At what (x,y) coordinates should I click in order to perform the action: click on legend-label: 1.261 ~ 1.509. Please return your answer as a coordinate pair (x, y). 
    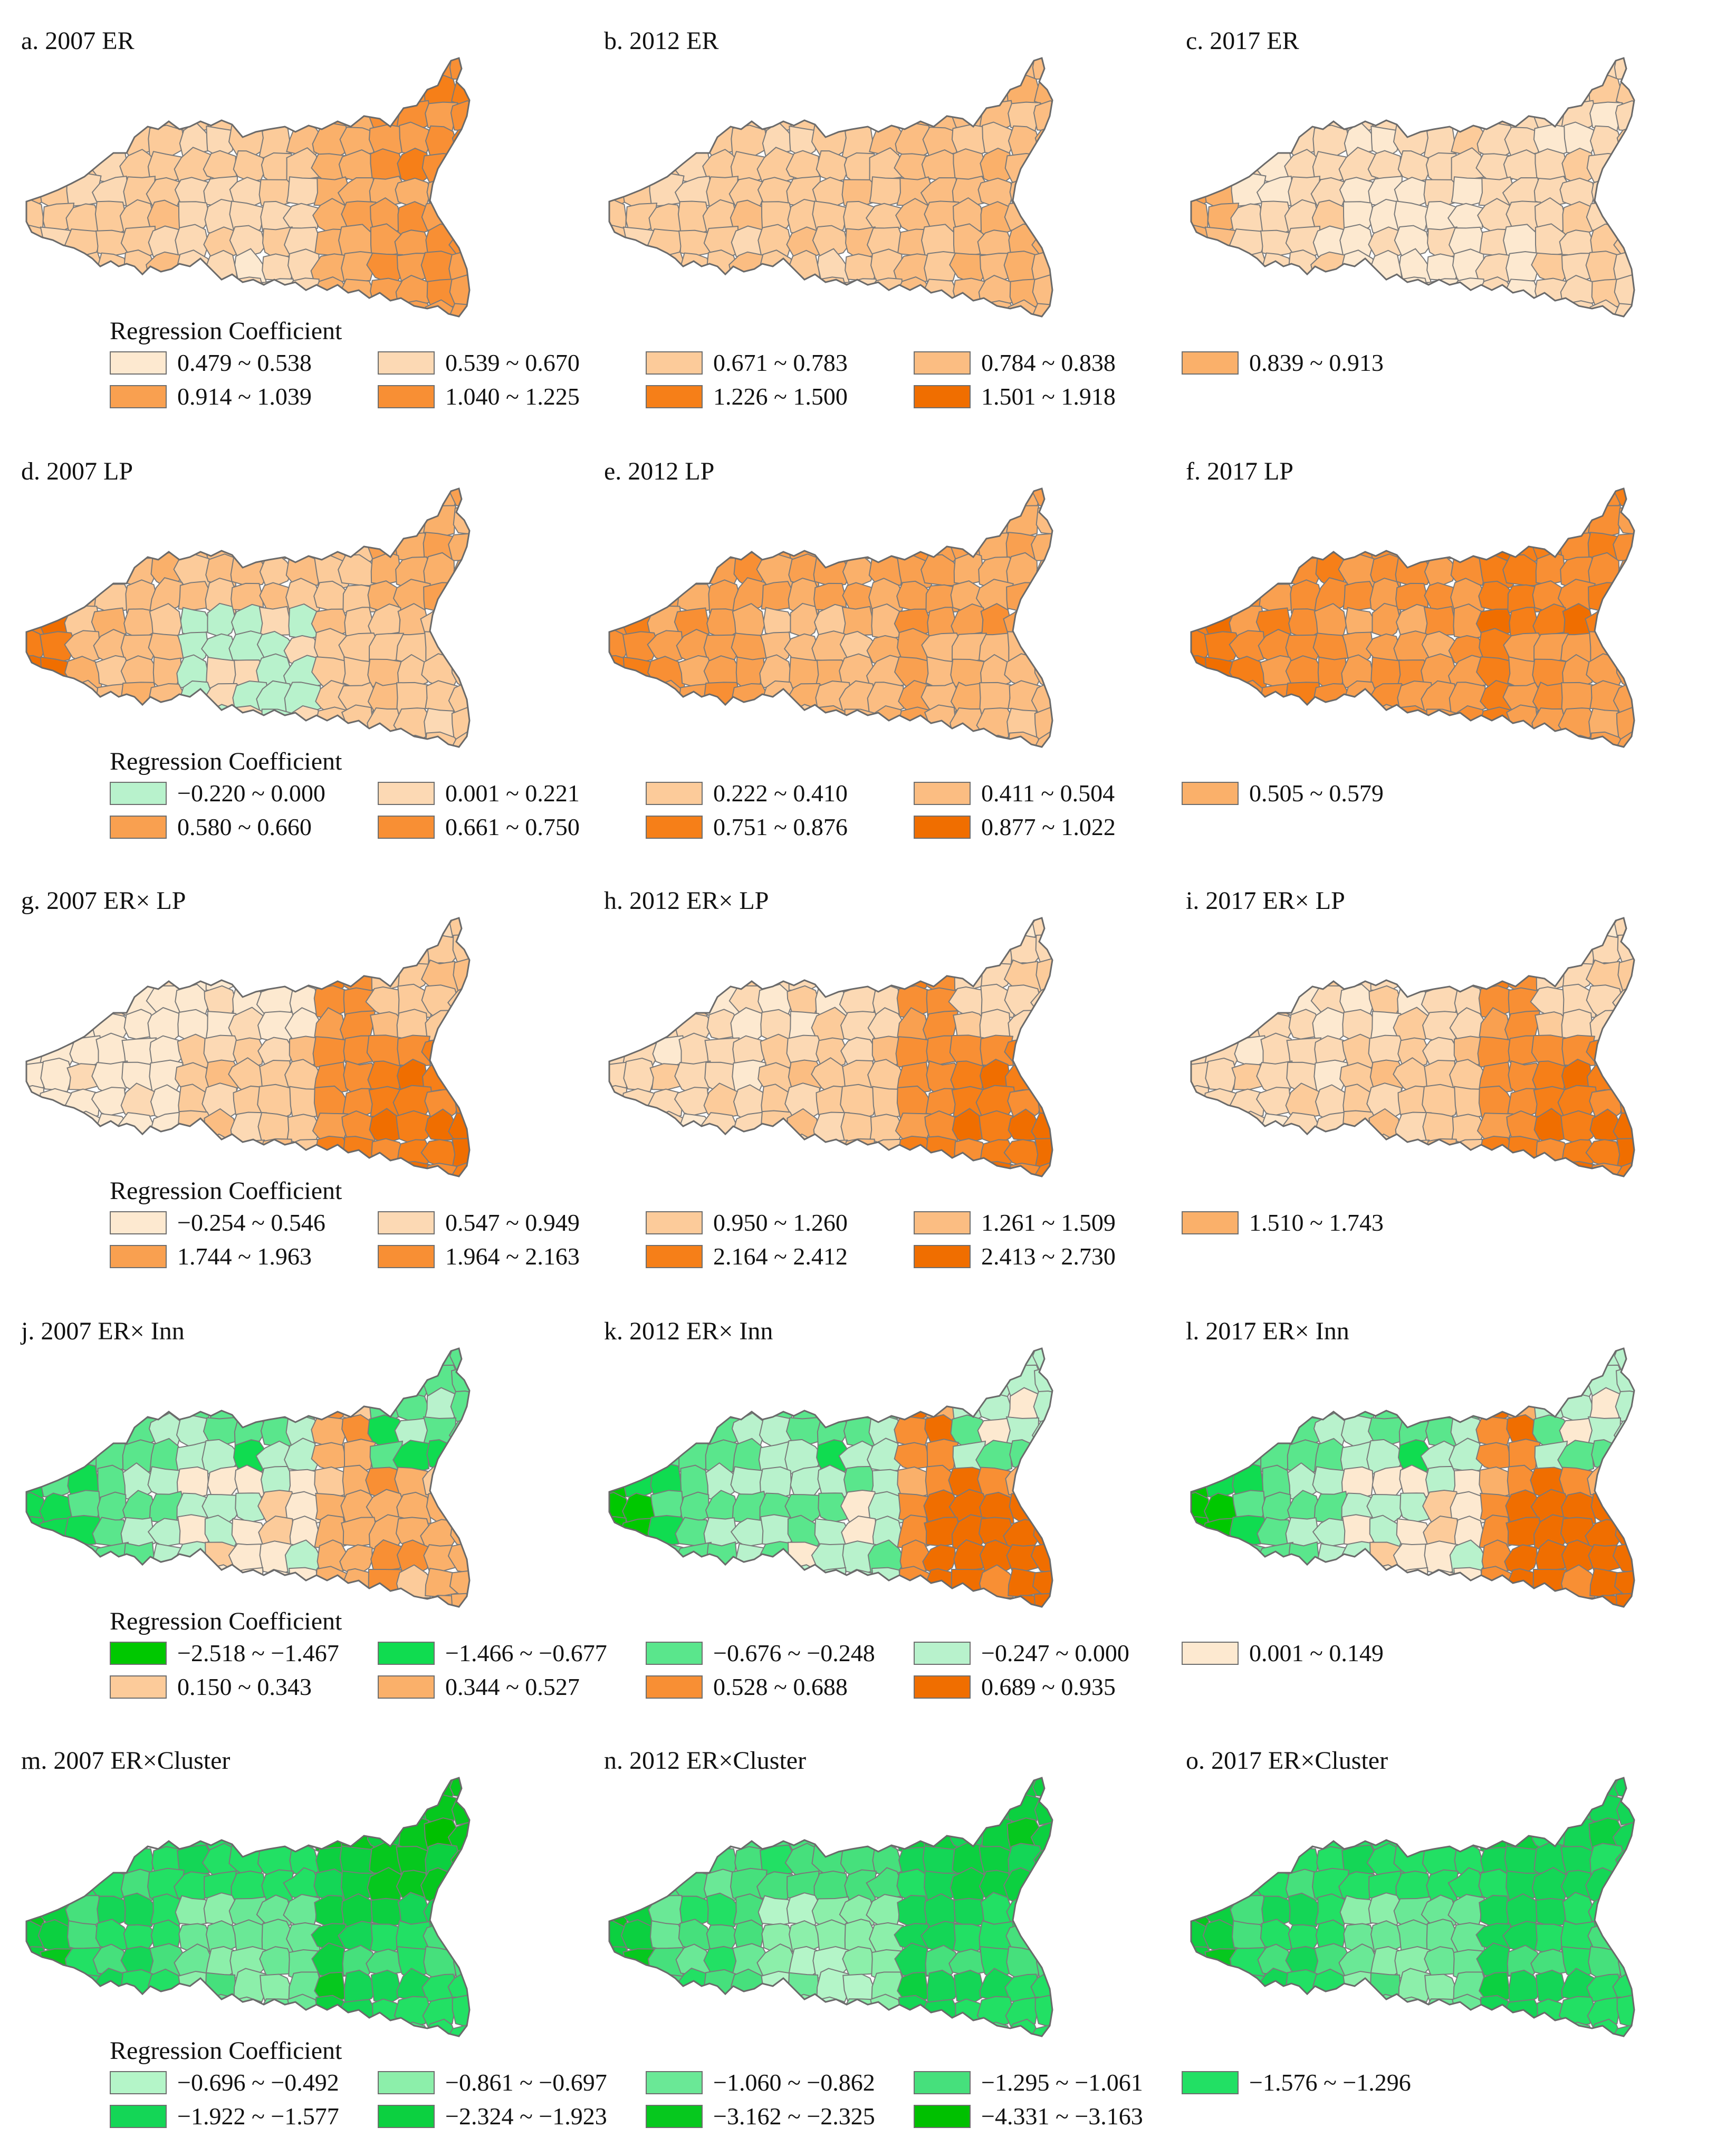
    Looking at the image, I should click on (1048, 1222).